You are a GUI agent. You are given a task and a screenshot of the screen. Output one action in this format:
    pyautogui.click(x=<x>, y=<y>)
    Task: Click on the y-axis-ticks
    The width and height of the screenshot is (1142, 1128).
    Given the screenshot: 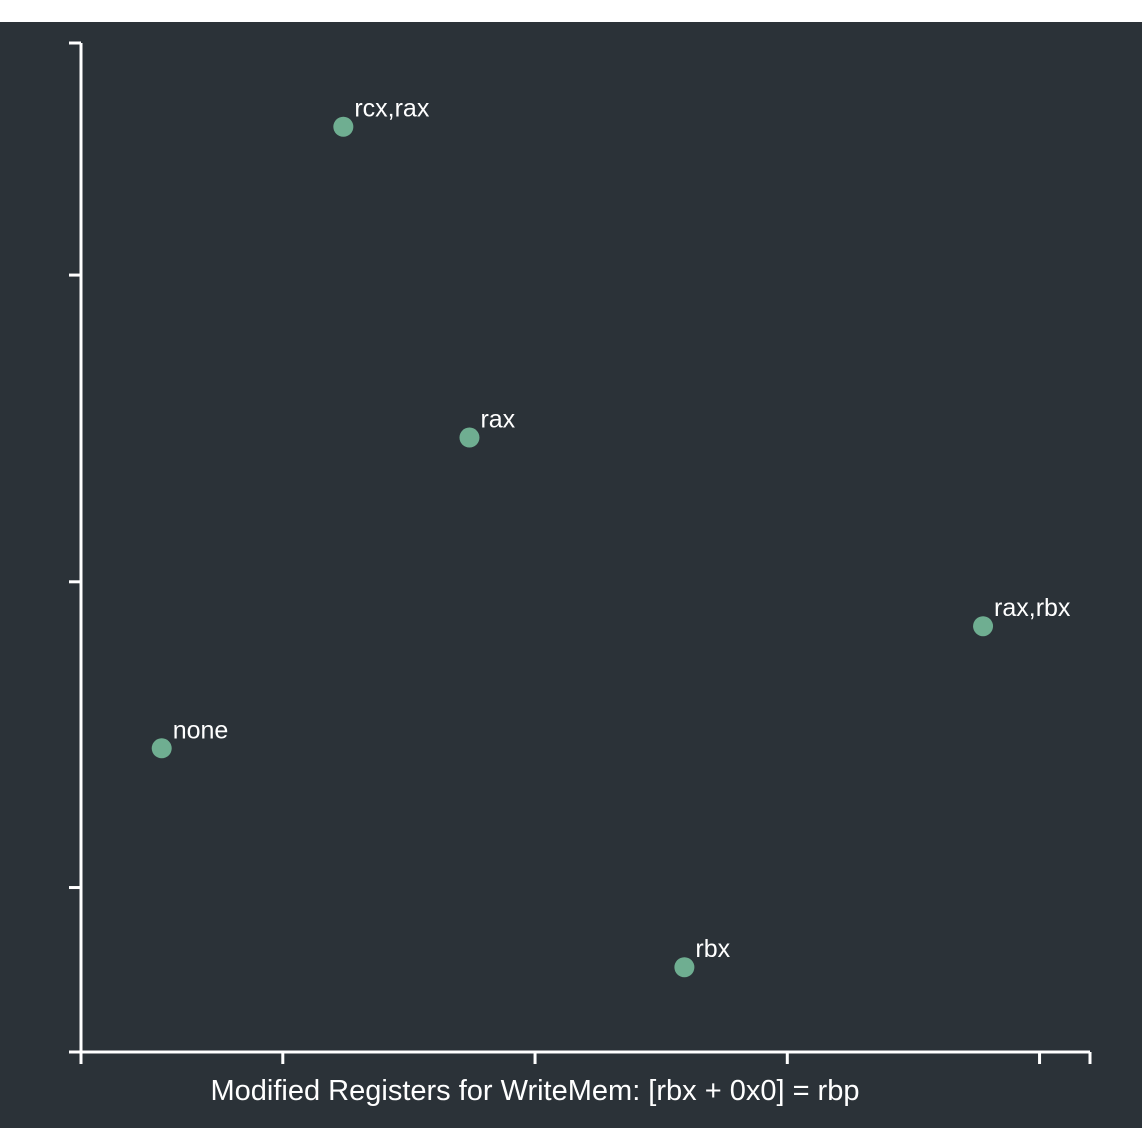 What is the action you would take?
    pyautogui.click(x=75, y=547)
    